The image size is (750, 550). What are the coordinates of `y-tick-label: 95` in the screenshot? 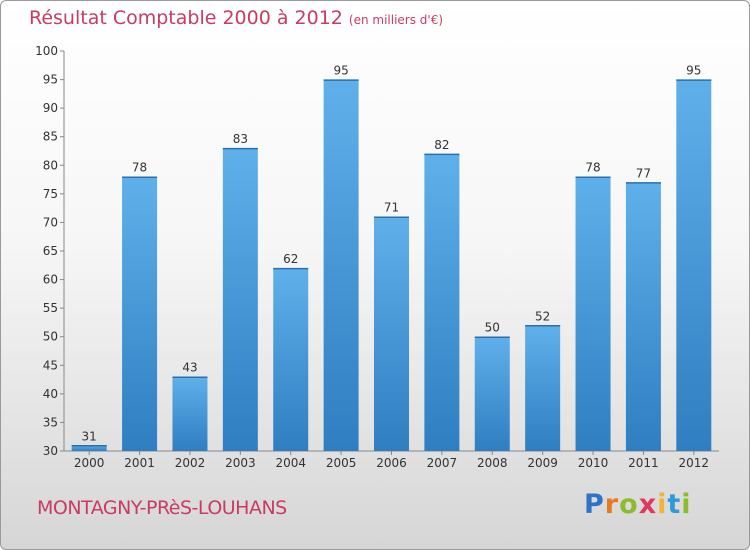 It's located at (50, 80).